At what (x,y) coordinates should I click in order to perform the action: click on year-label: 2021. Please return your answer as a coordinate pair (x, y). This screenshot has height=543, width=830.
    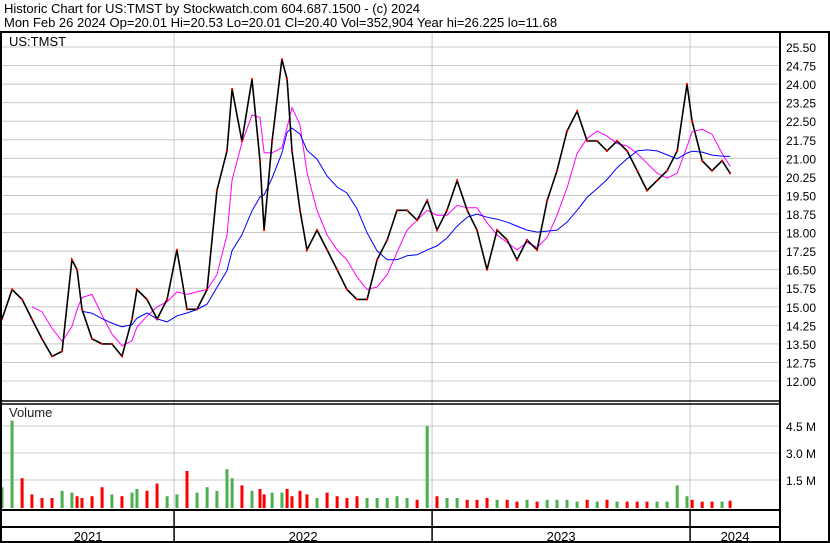
    Looking at the image, I should click on (88, 536).